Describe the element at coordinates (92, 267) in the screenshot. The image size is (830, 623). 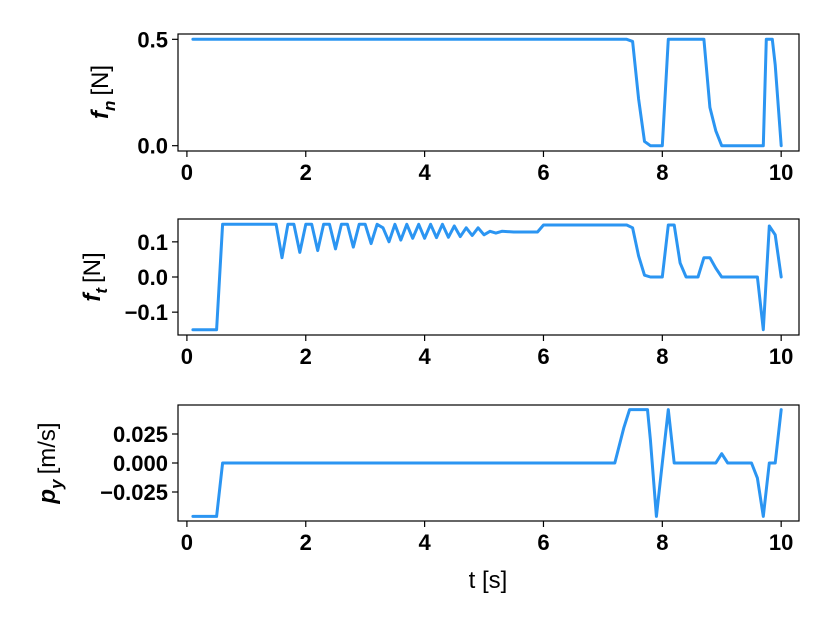
I see `ylabel-2-unit: [N]` at that location.